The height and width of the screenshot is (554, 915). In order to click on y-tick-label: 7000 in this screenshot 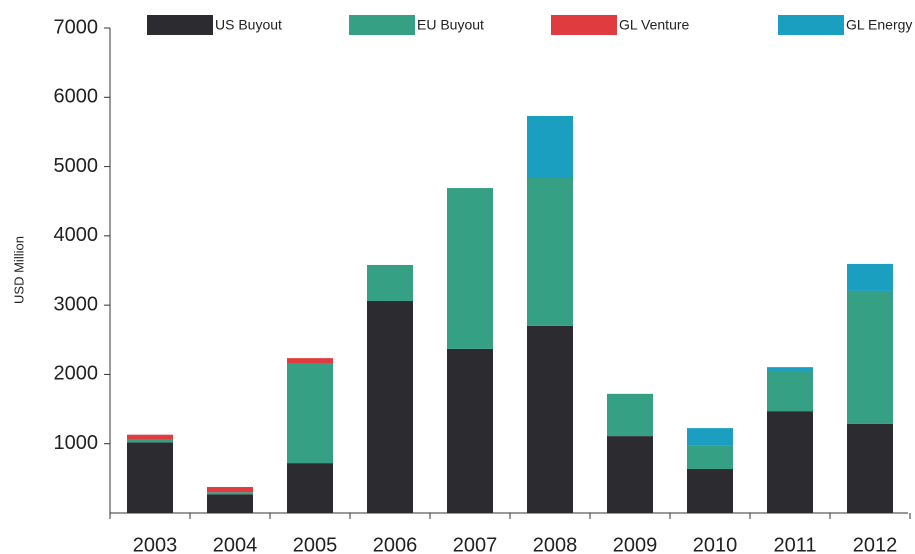, I will do `click(76, 27)`.